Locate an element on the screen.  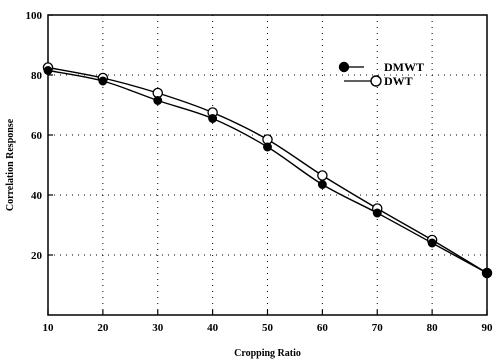
legend-label-dwt: DWT is located at coordinates (398, 81).